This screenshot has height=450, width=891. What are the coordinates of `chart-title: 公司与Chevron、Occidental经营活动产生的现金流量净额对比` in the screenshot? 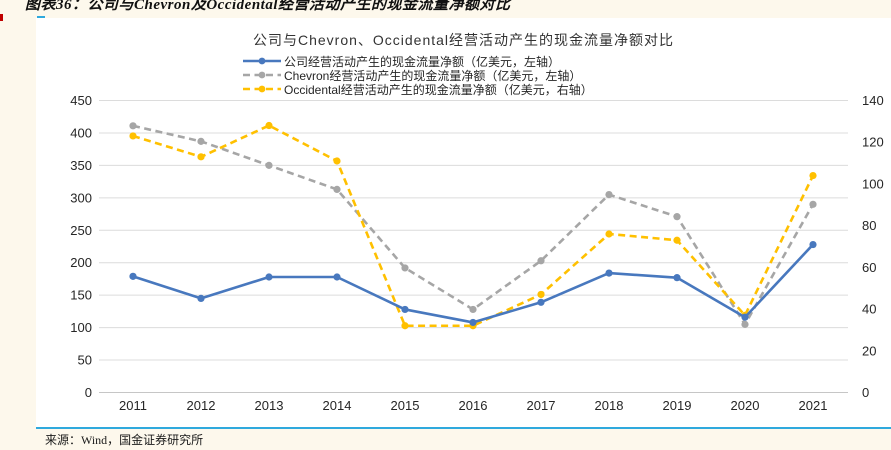 It's located at (463, 40).